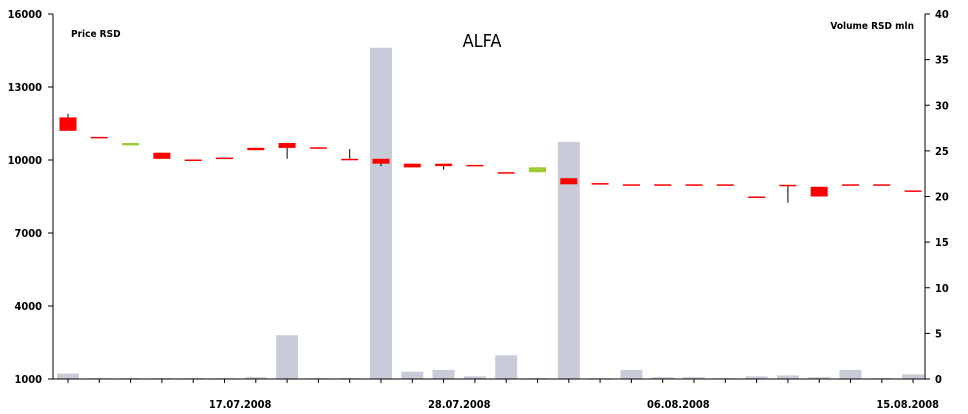 Image resolution: width=968 pixels, height=414 pixels. What do you see at coordinates (482, 41) in the screenshot?
I see `chart-title: ALFA` at bounding box center [482, 41].